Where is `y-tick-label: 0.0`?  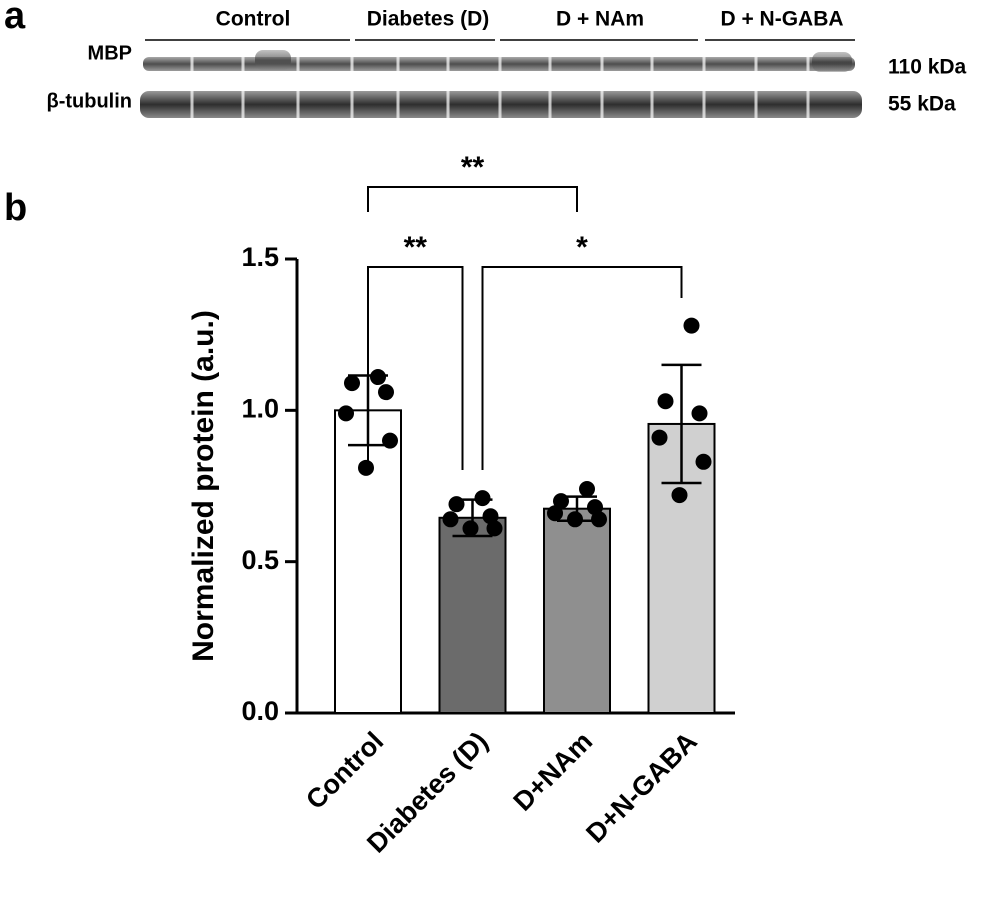 y-tick-label: 0.0 is located at coordinates (260, 711).